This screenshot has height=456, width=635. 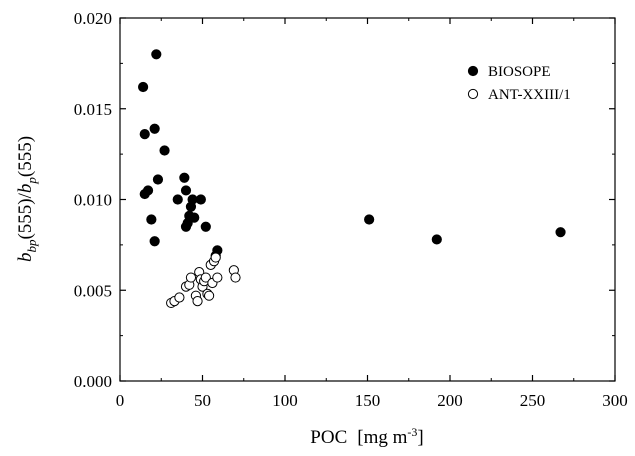 I want to click on x-tick-label: 200, so click(x=450, y=400).